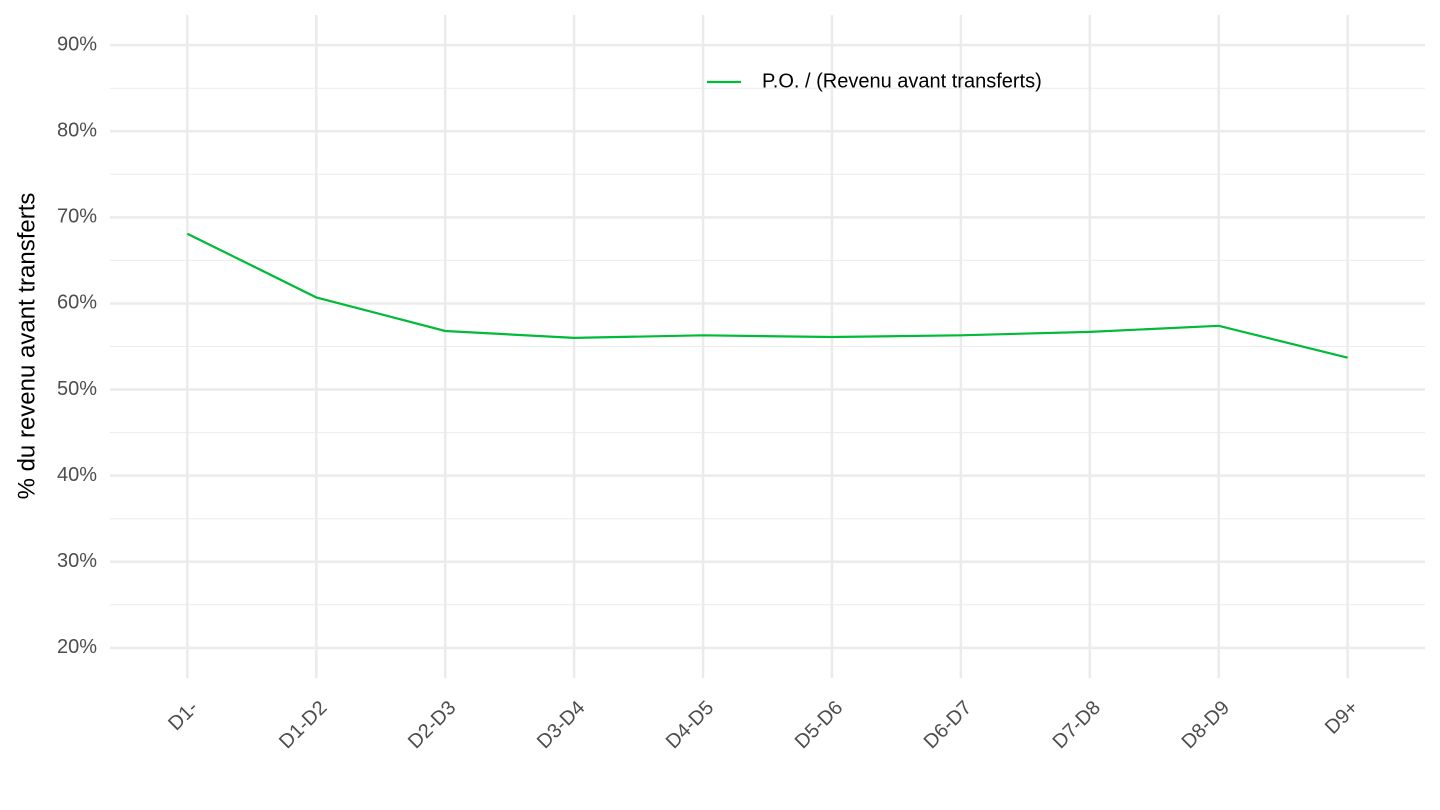 This screenshot has height=810, width=1440. I want to click on y-axis-label: % du revenu avant transferts, so click(26, 346).